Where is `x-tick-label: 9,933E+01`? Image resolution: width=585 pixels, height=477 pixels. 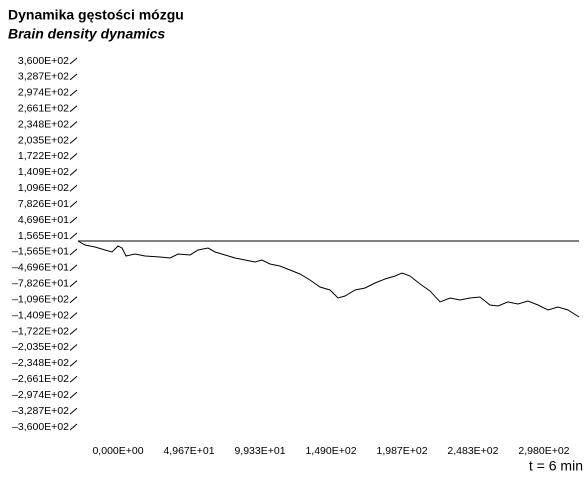
x-tick-label: 9,933E+01 is located at coordinates (259, 451).